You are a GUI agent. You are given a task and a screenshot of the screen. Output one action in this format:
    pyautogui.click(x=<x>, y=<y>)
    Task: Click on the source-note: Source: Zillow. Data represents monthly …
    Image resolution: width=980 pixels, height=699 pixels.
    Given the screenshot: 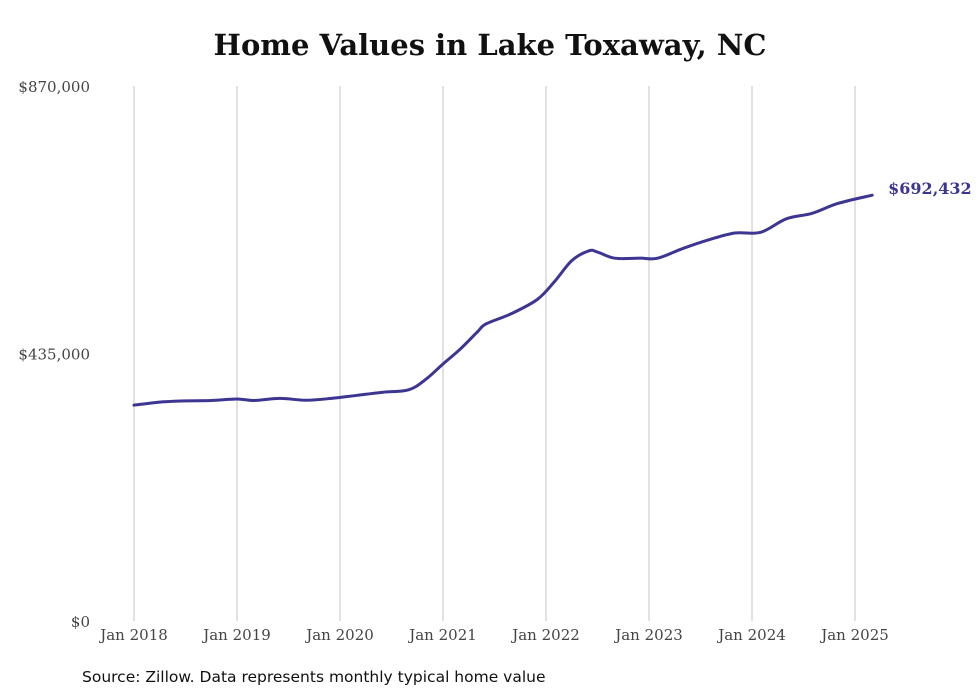 What is the action you would take?
    pyautogui.click(x=314, y=677)
    